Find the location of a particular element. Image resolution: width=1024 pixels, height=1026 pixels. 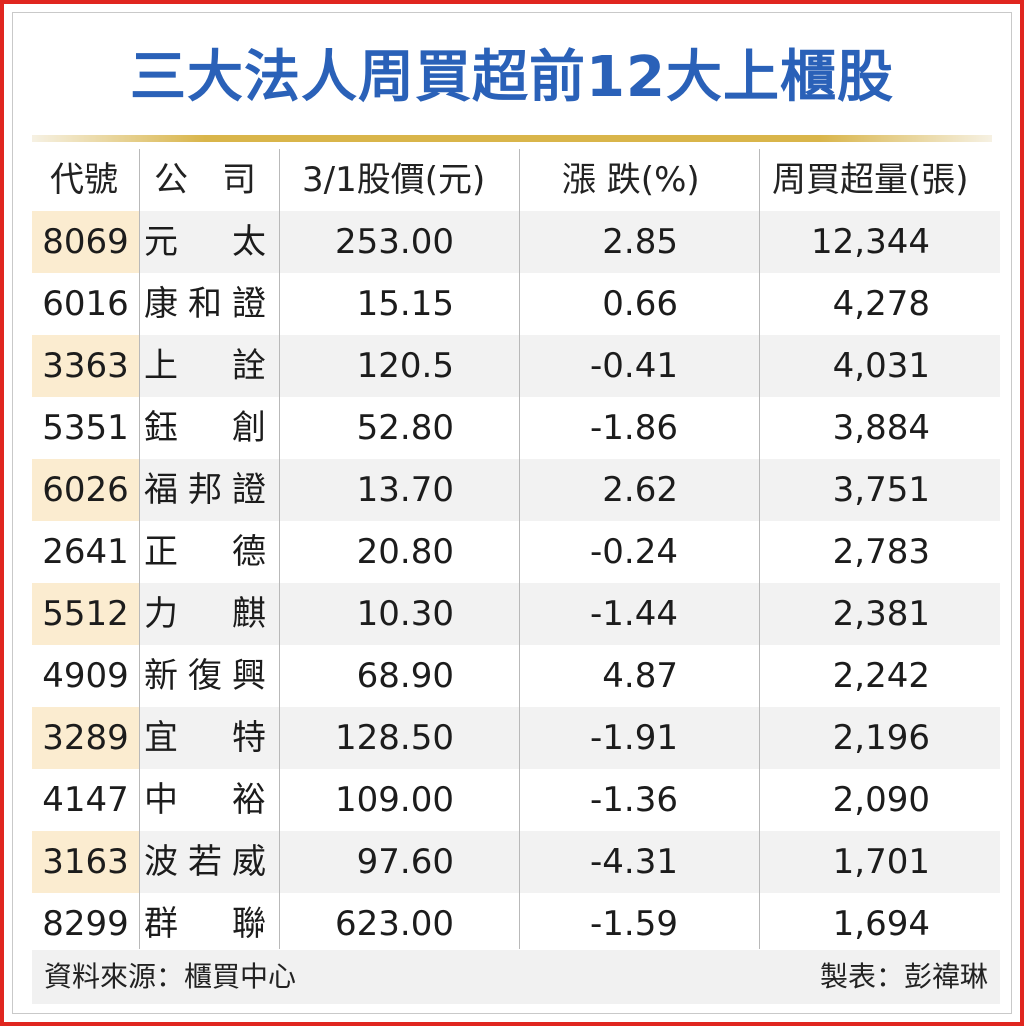

price-change: -1.44 is located at coordinates (634, 614).